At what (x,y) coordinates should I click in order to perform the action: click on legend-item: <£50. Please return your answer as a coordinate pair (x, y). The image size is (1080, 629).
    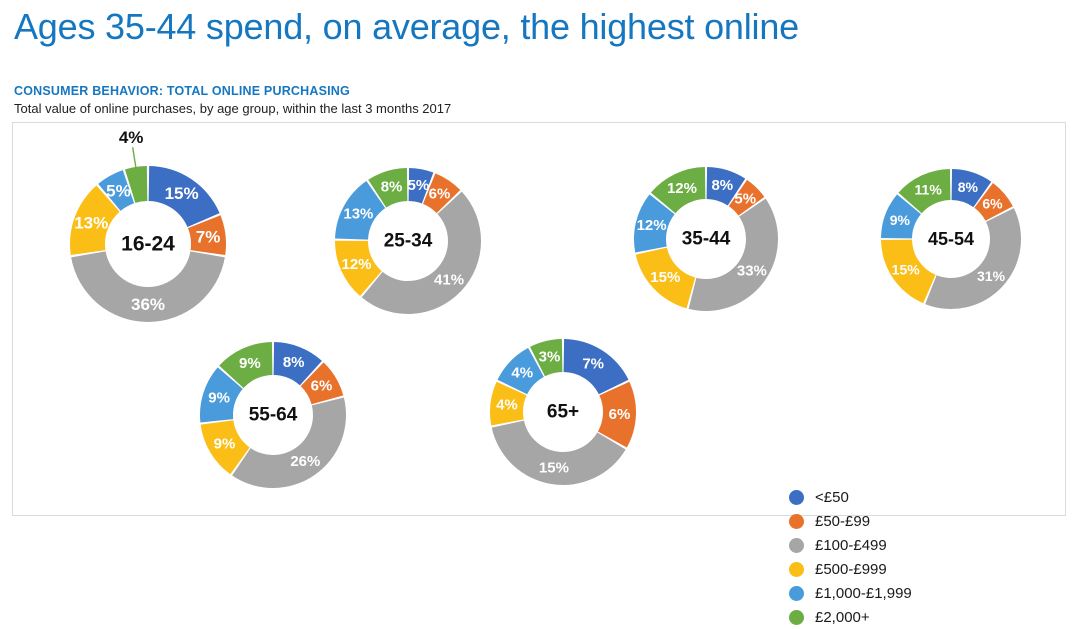
    Looking at the image, I should click on (850, 497).